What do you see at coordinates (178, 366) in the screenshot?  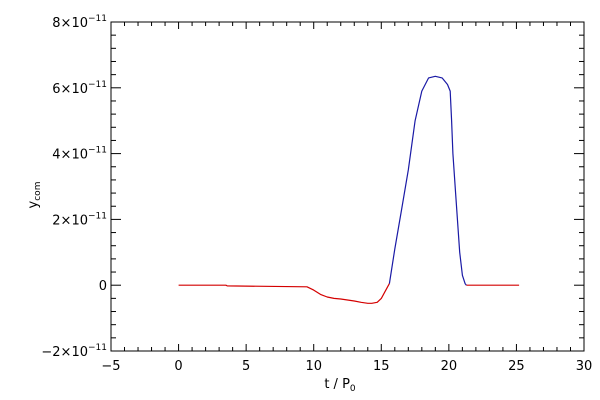 I see `x-tick-label: 0` at bounding box center [178, 366].